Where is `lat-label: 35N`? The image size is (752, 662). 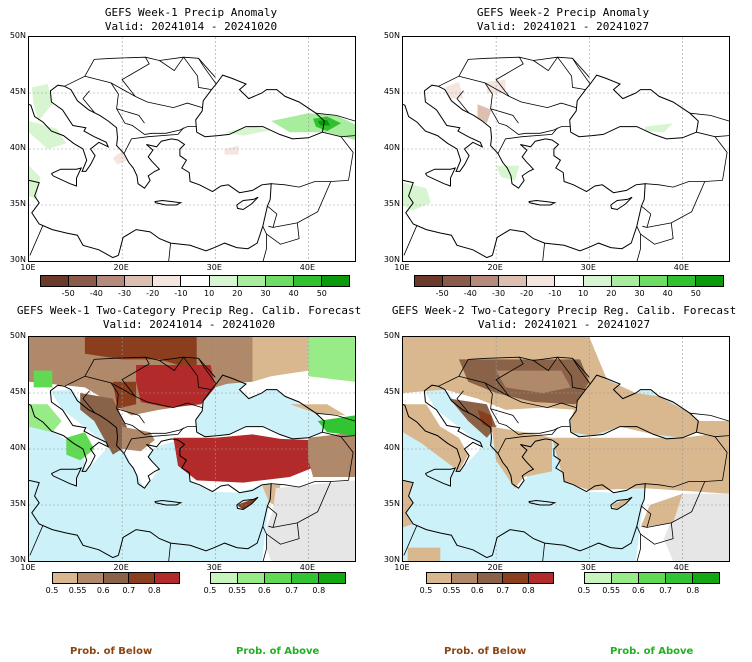
lat-label: 35N is located at coordinates (17, 503).